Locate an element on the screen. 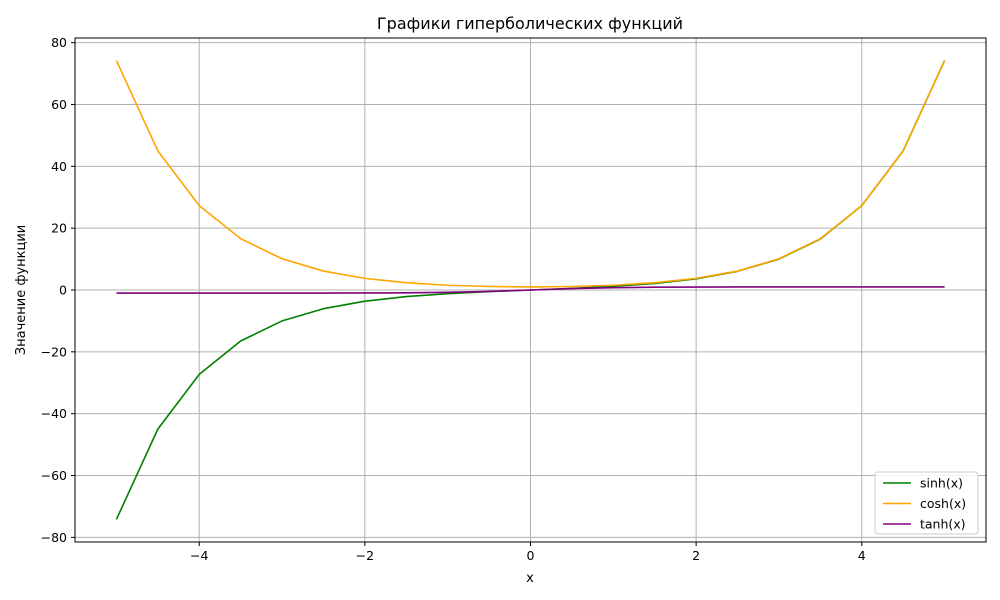  legend-box is located at coordinates (926, 503).